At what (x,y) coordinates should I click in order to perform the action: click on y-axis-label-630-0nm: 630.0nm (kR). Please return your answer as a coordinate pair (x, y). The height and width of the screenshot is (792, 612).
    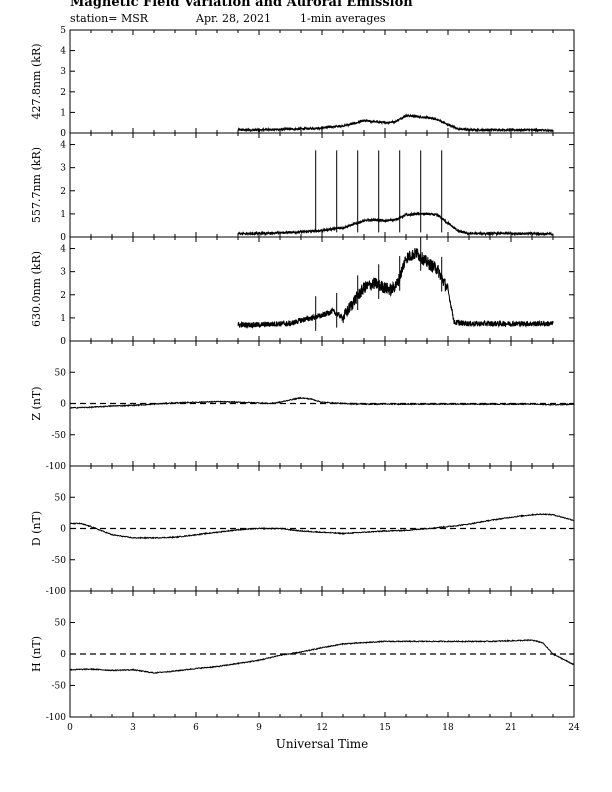
    Looking at the image, I should click on (36, 289).